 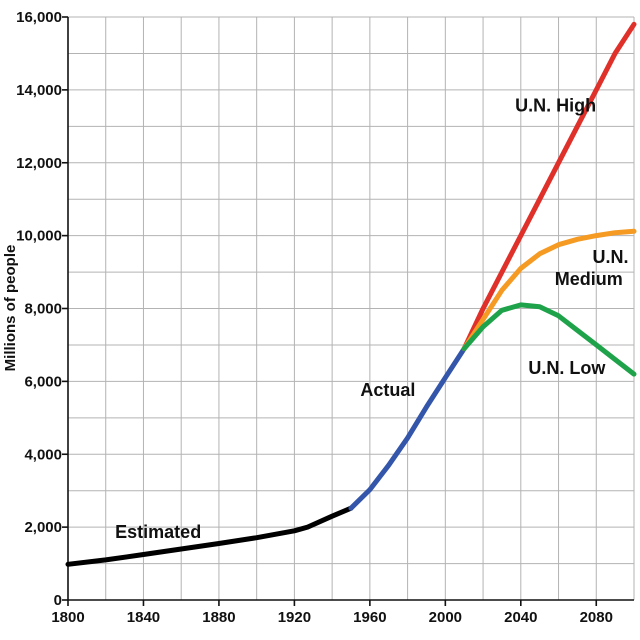 I want to click on series-annotation: Estimated, so click(x=158, y=532).